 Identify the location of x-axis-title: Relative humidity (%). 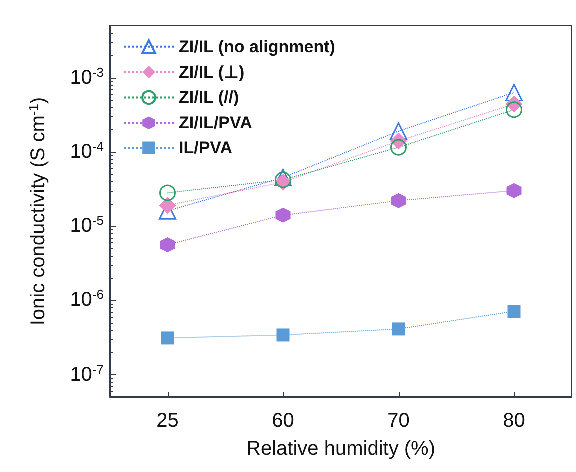
(341, 449).